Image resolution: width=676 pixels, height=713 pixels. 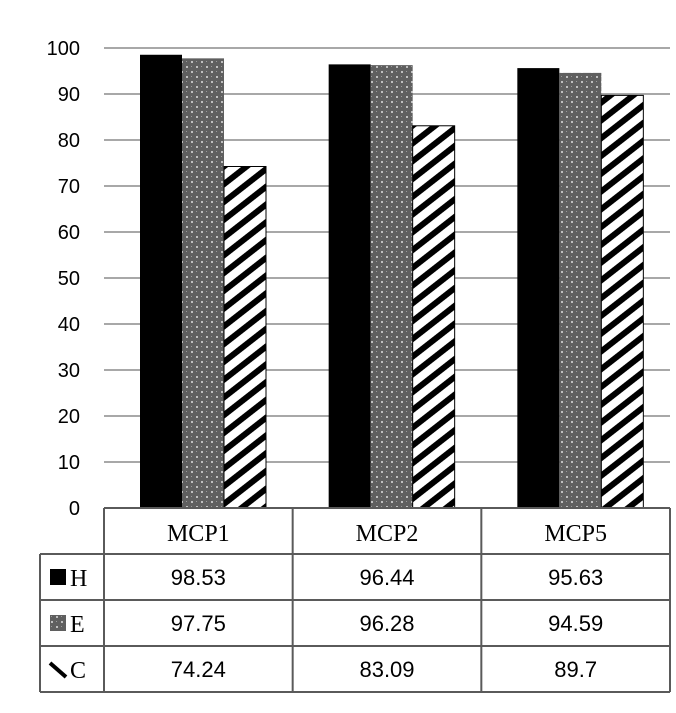 I want to click on bar-c-mcp2, so click(x=434, y=317).